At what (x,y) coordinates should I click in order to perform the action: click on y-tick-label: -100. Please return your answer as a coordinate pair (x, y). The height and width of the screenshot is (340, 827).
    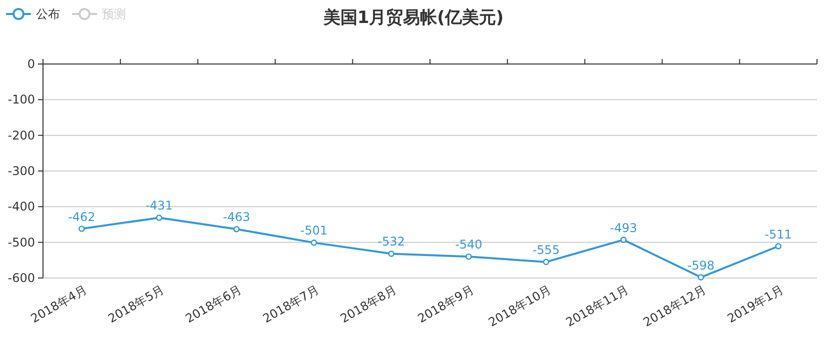
    Looking at the image, I should click on (21, 99).